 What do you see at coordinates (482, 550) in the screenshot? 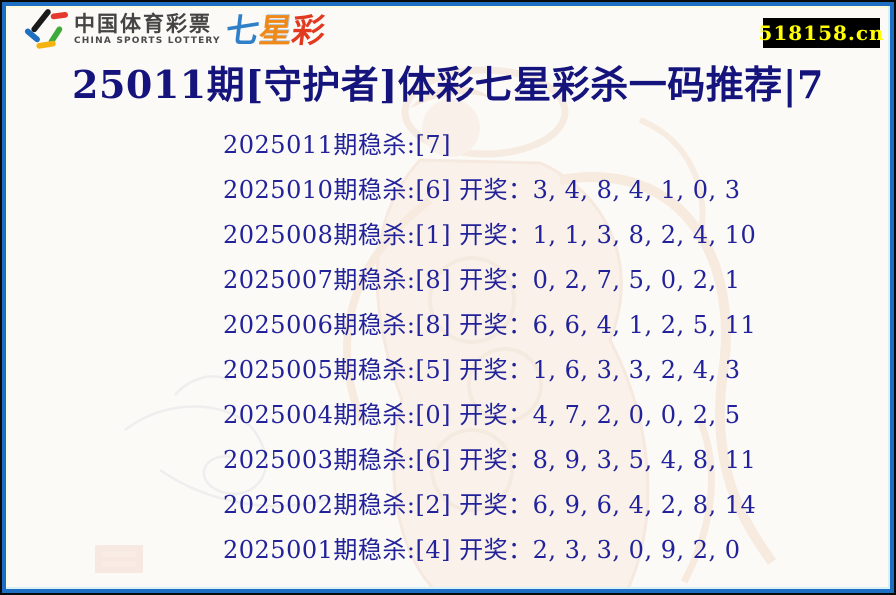
I see `record-line: 2025001期稳杀:[4] 开奖：2, 3, 3, 0, 9, 2, 0` at bounding box center [482, 550].